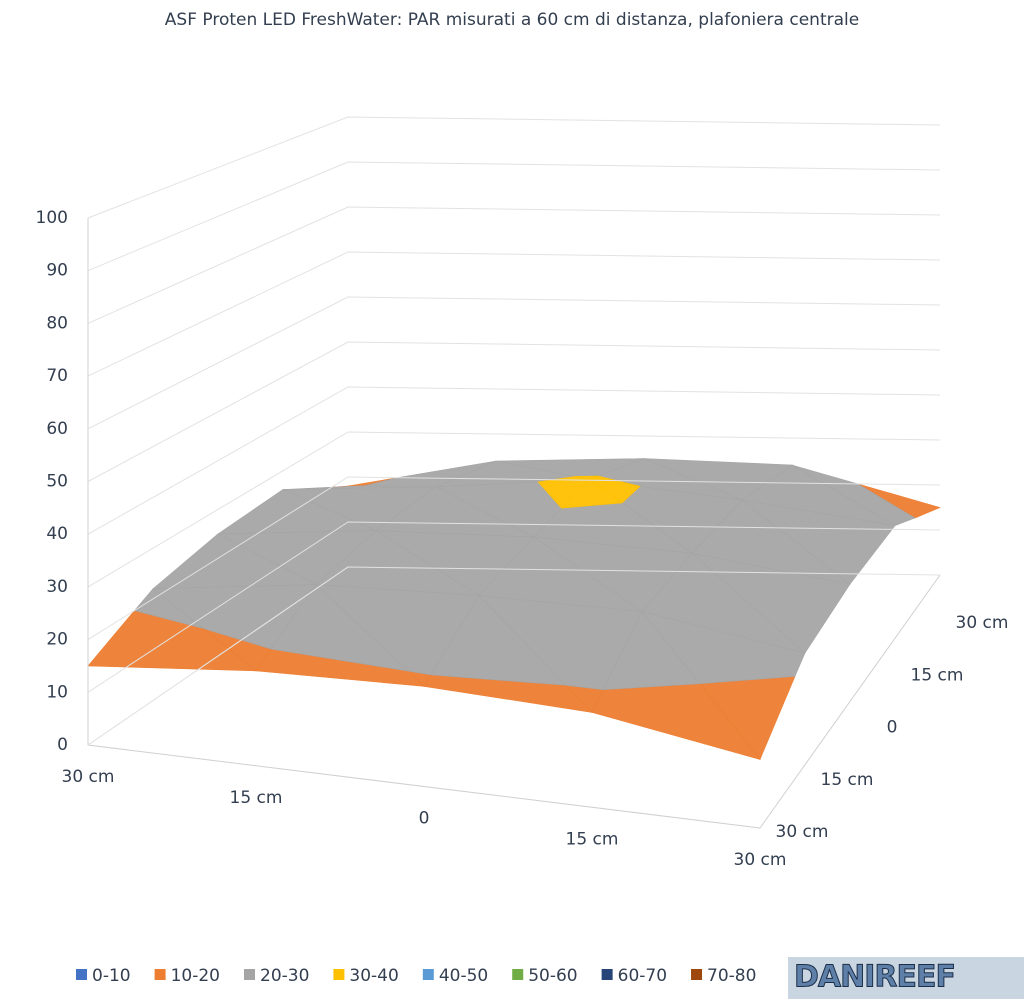 This screenshot has height=999, width=1024. What do you see at coordinates (62, 745) in the screenshot?
I see `z-tick-label: 0` at bounding box center [62, 745].